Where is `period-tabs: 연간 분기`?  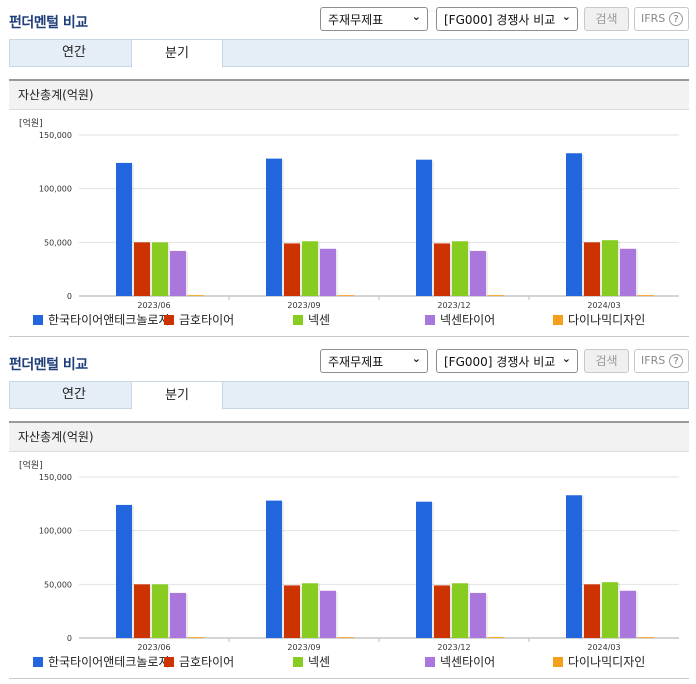 period-tabs: 연간 분기 is located at coordinates (349, 395).